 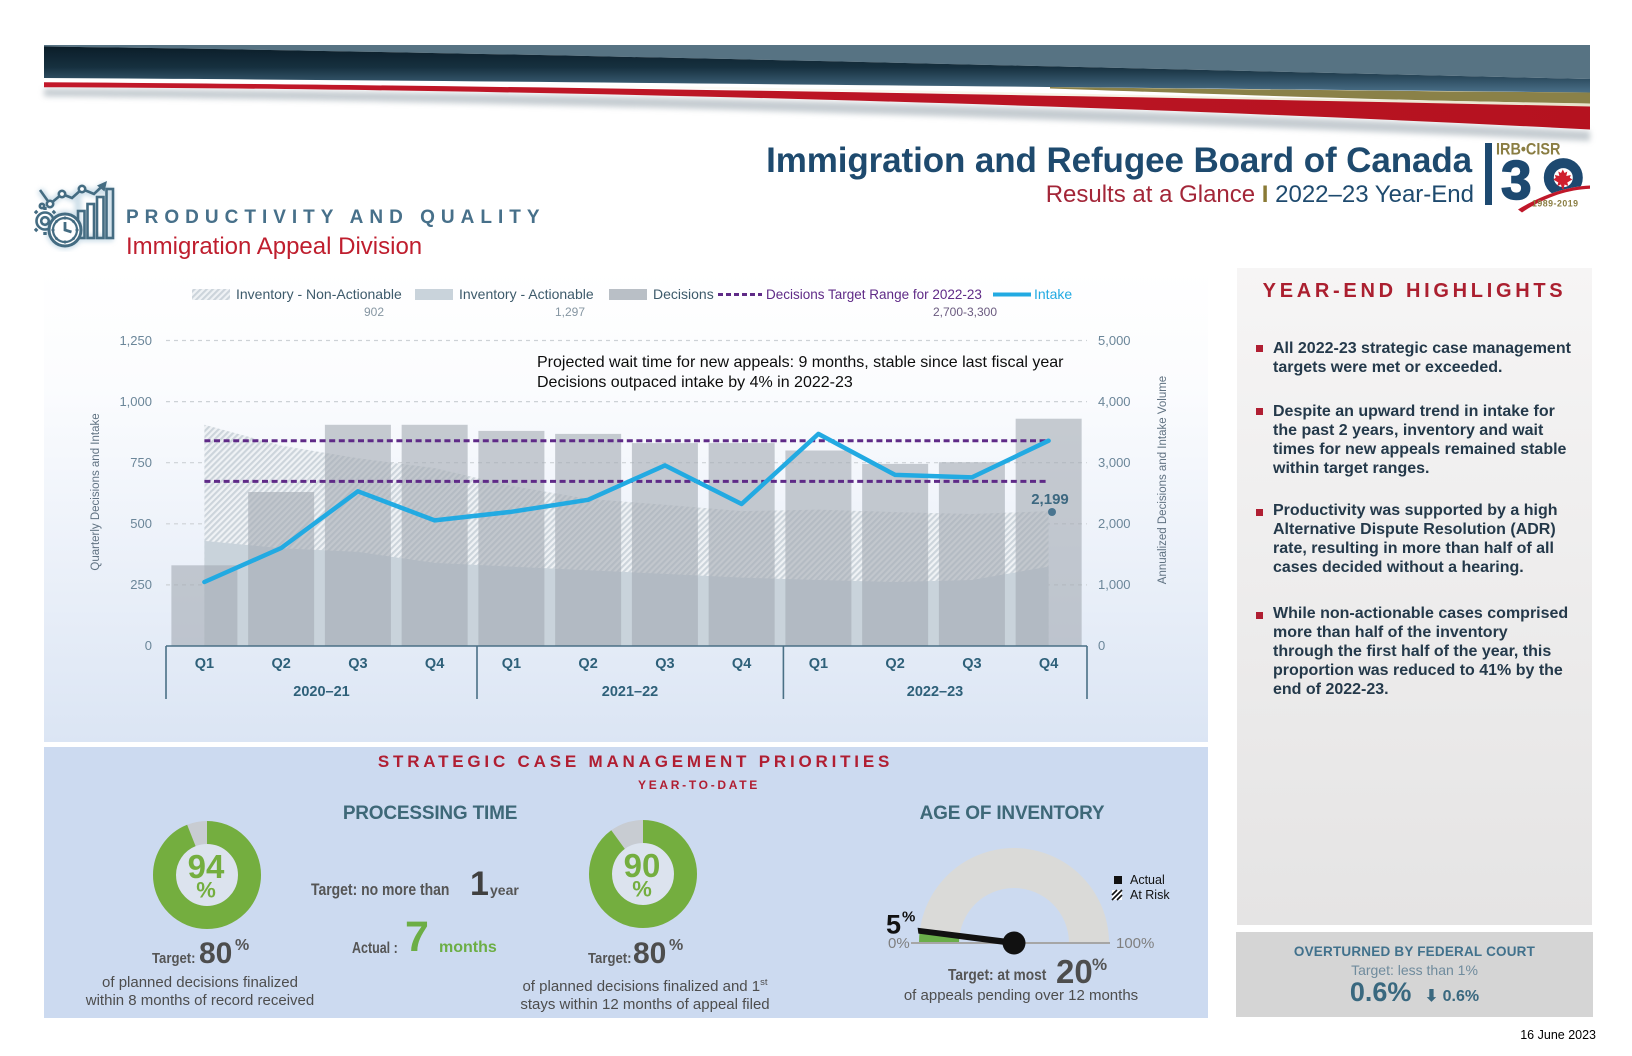 I want to click on svg-text: Inventory - Actionable, so click(x=526, y=294).